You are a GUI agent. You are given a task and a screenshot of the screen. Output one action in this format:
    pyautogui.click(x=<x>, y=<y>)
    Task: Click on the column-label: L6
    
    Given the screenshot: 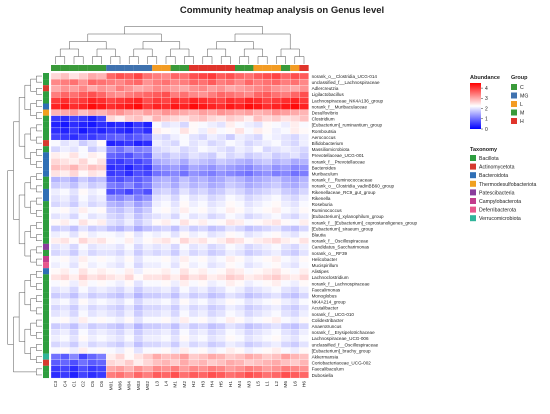 What is the action you would take?
    pyautogui.click(x=295, y=384)
    